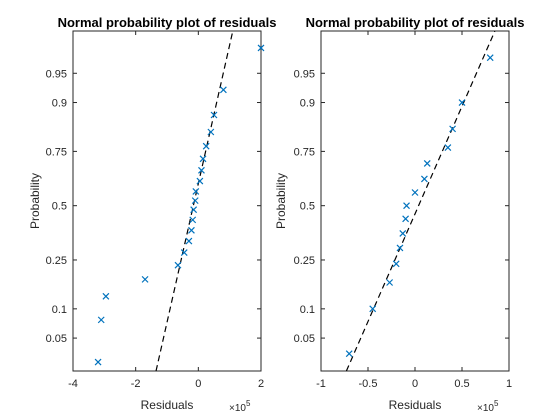 This screenshot has width=560, height=420. I want to click on right-y-tick-label: 0.75, so click(304, 152).